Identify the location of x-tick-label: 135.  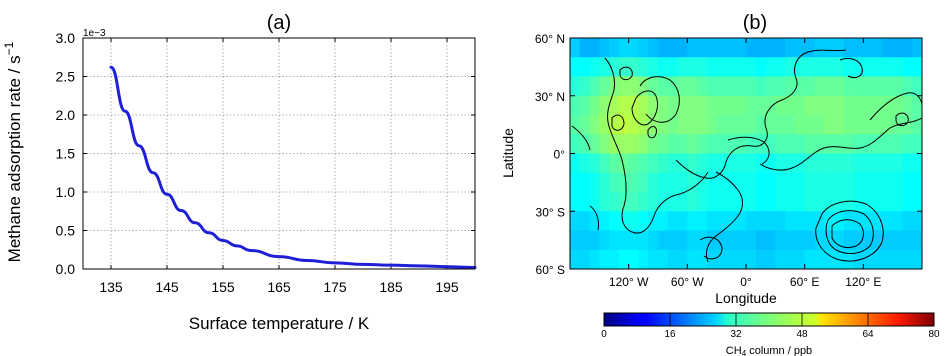
(111, 287).